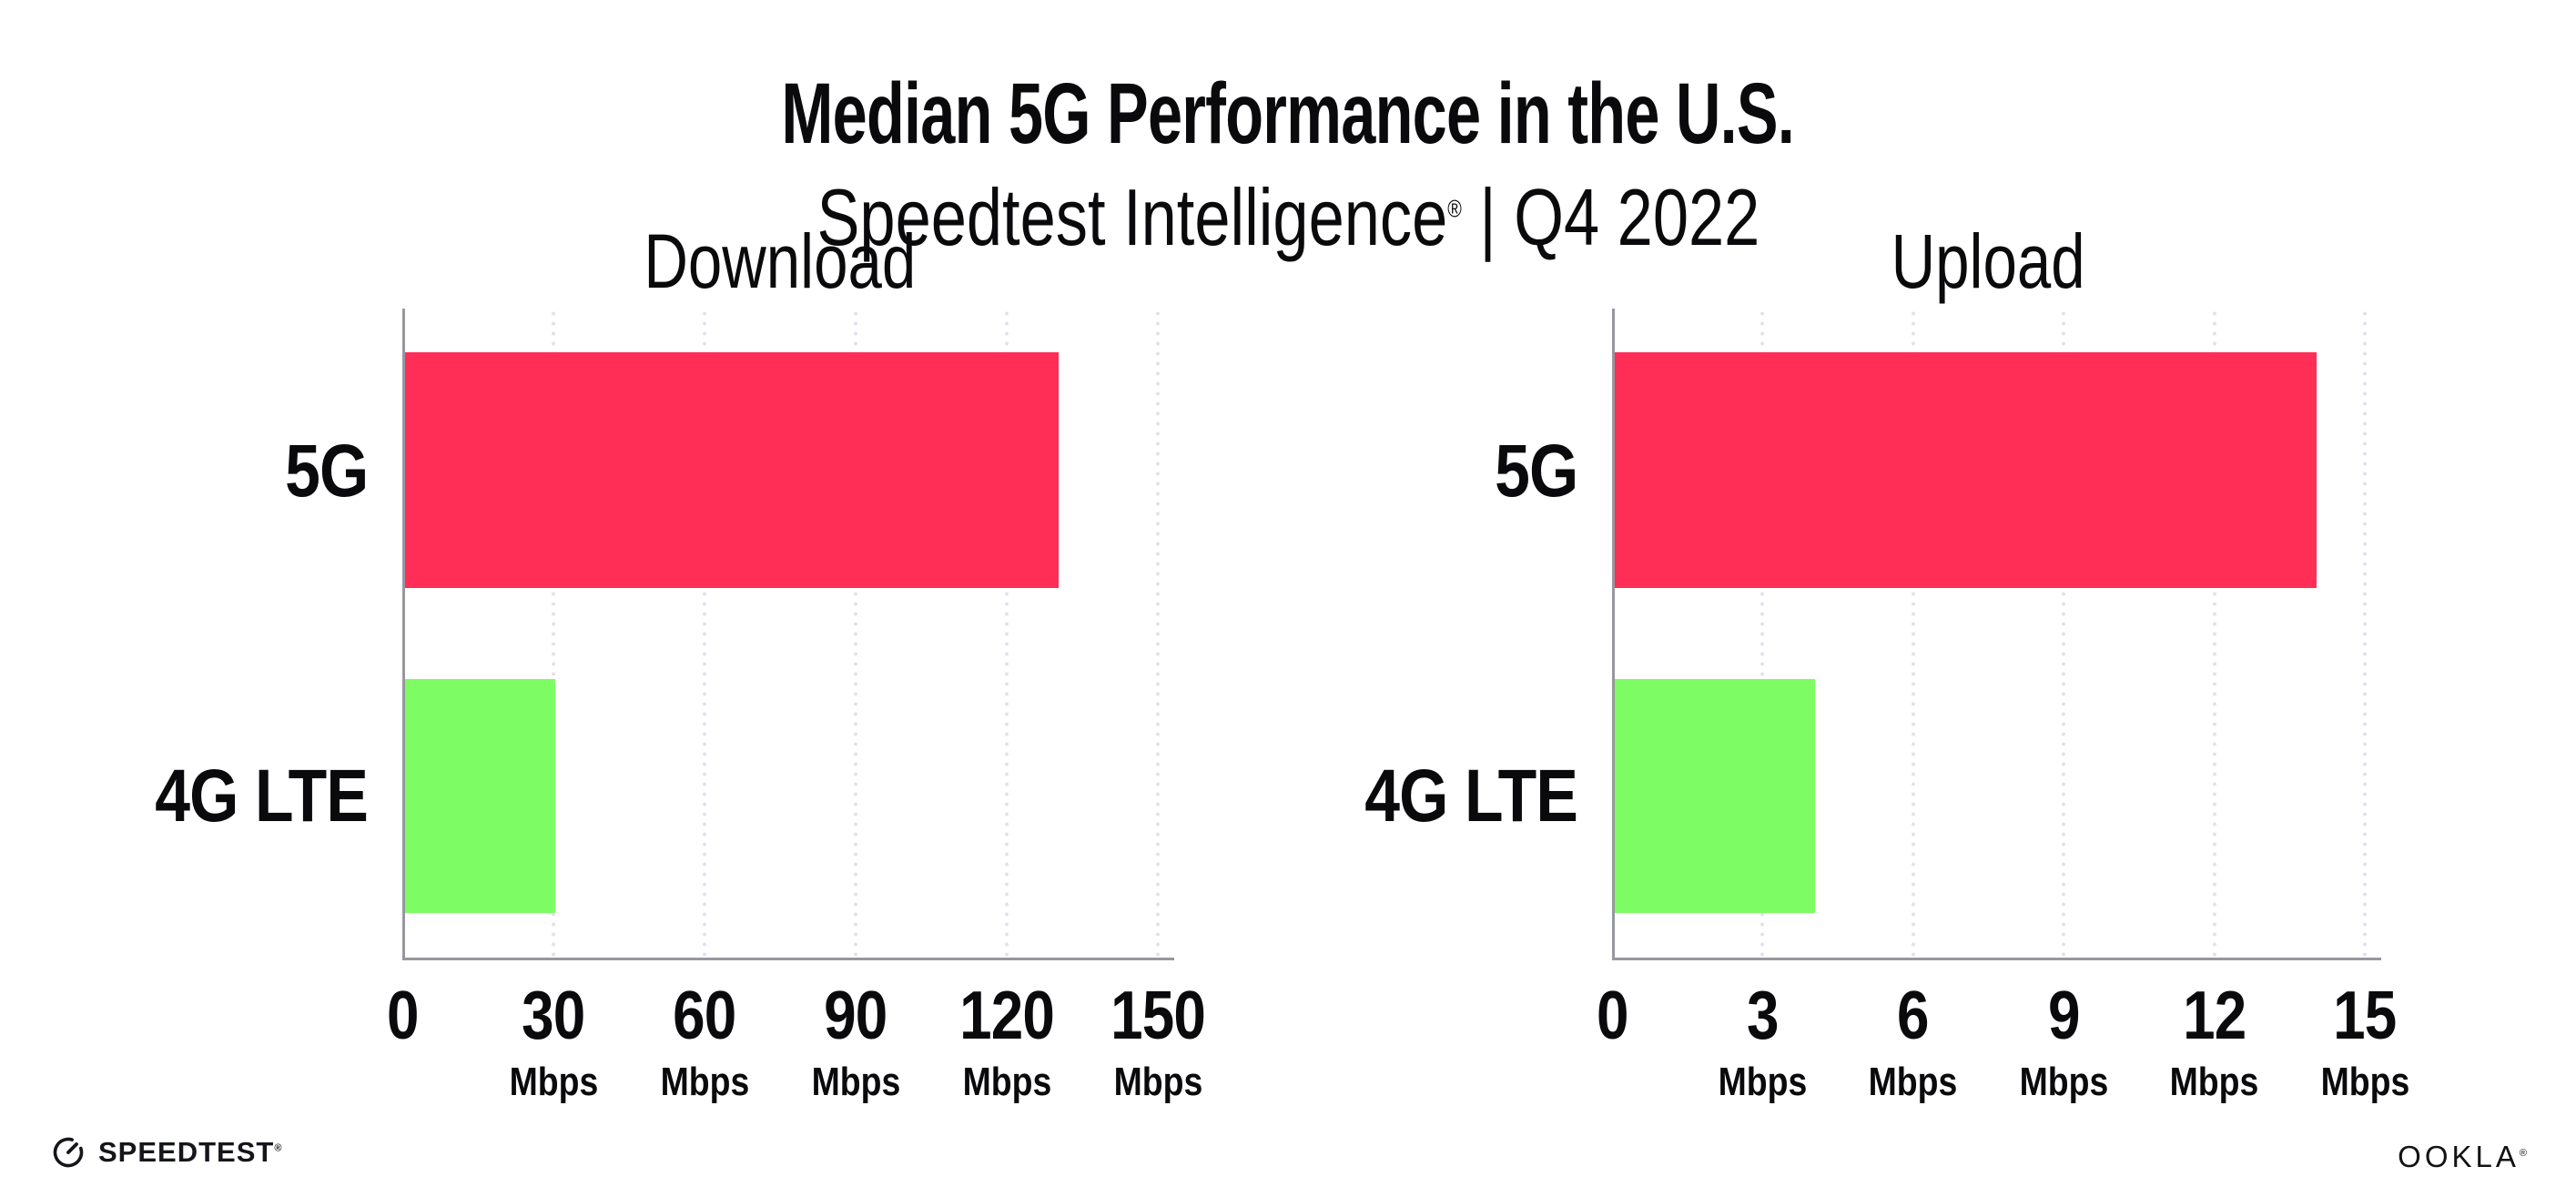  What do you see at coordinates (1966, 470) in the screenshot?
I see `bar-5g-upload` at bounding box center [1966, 470].